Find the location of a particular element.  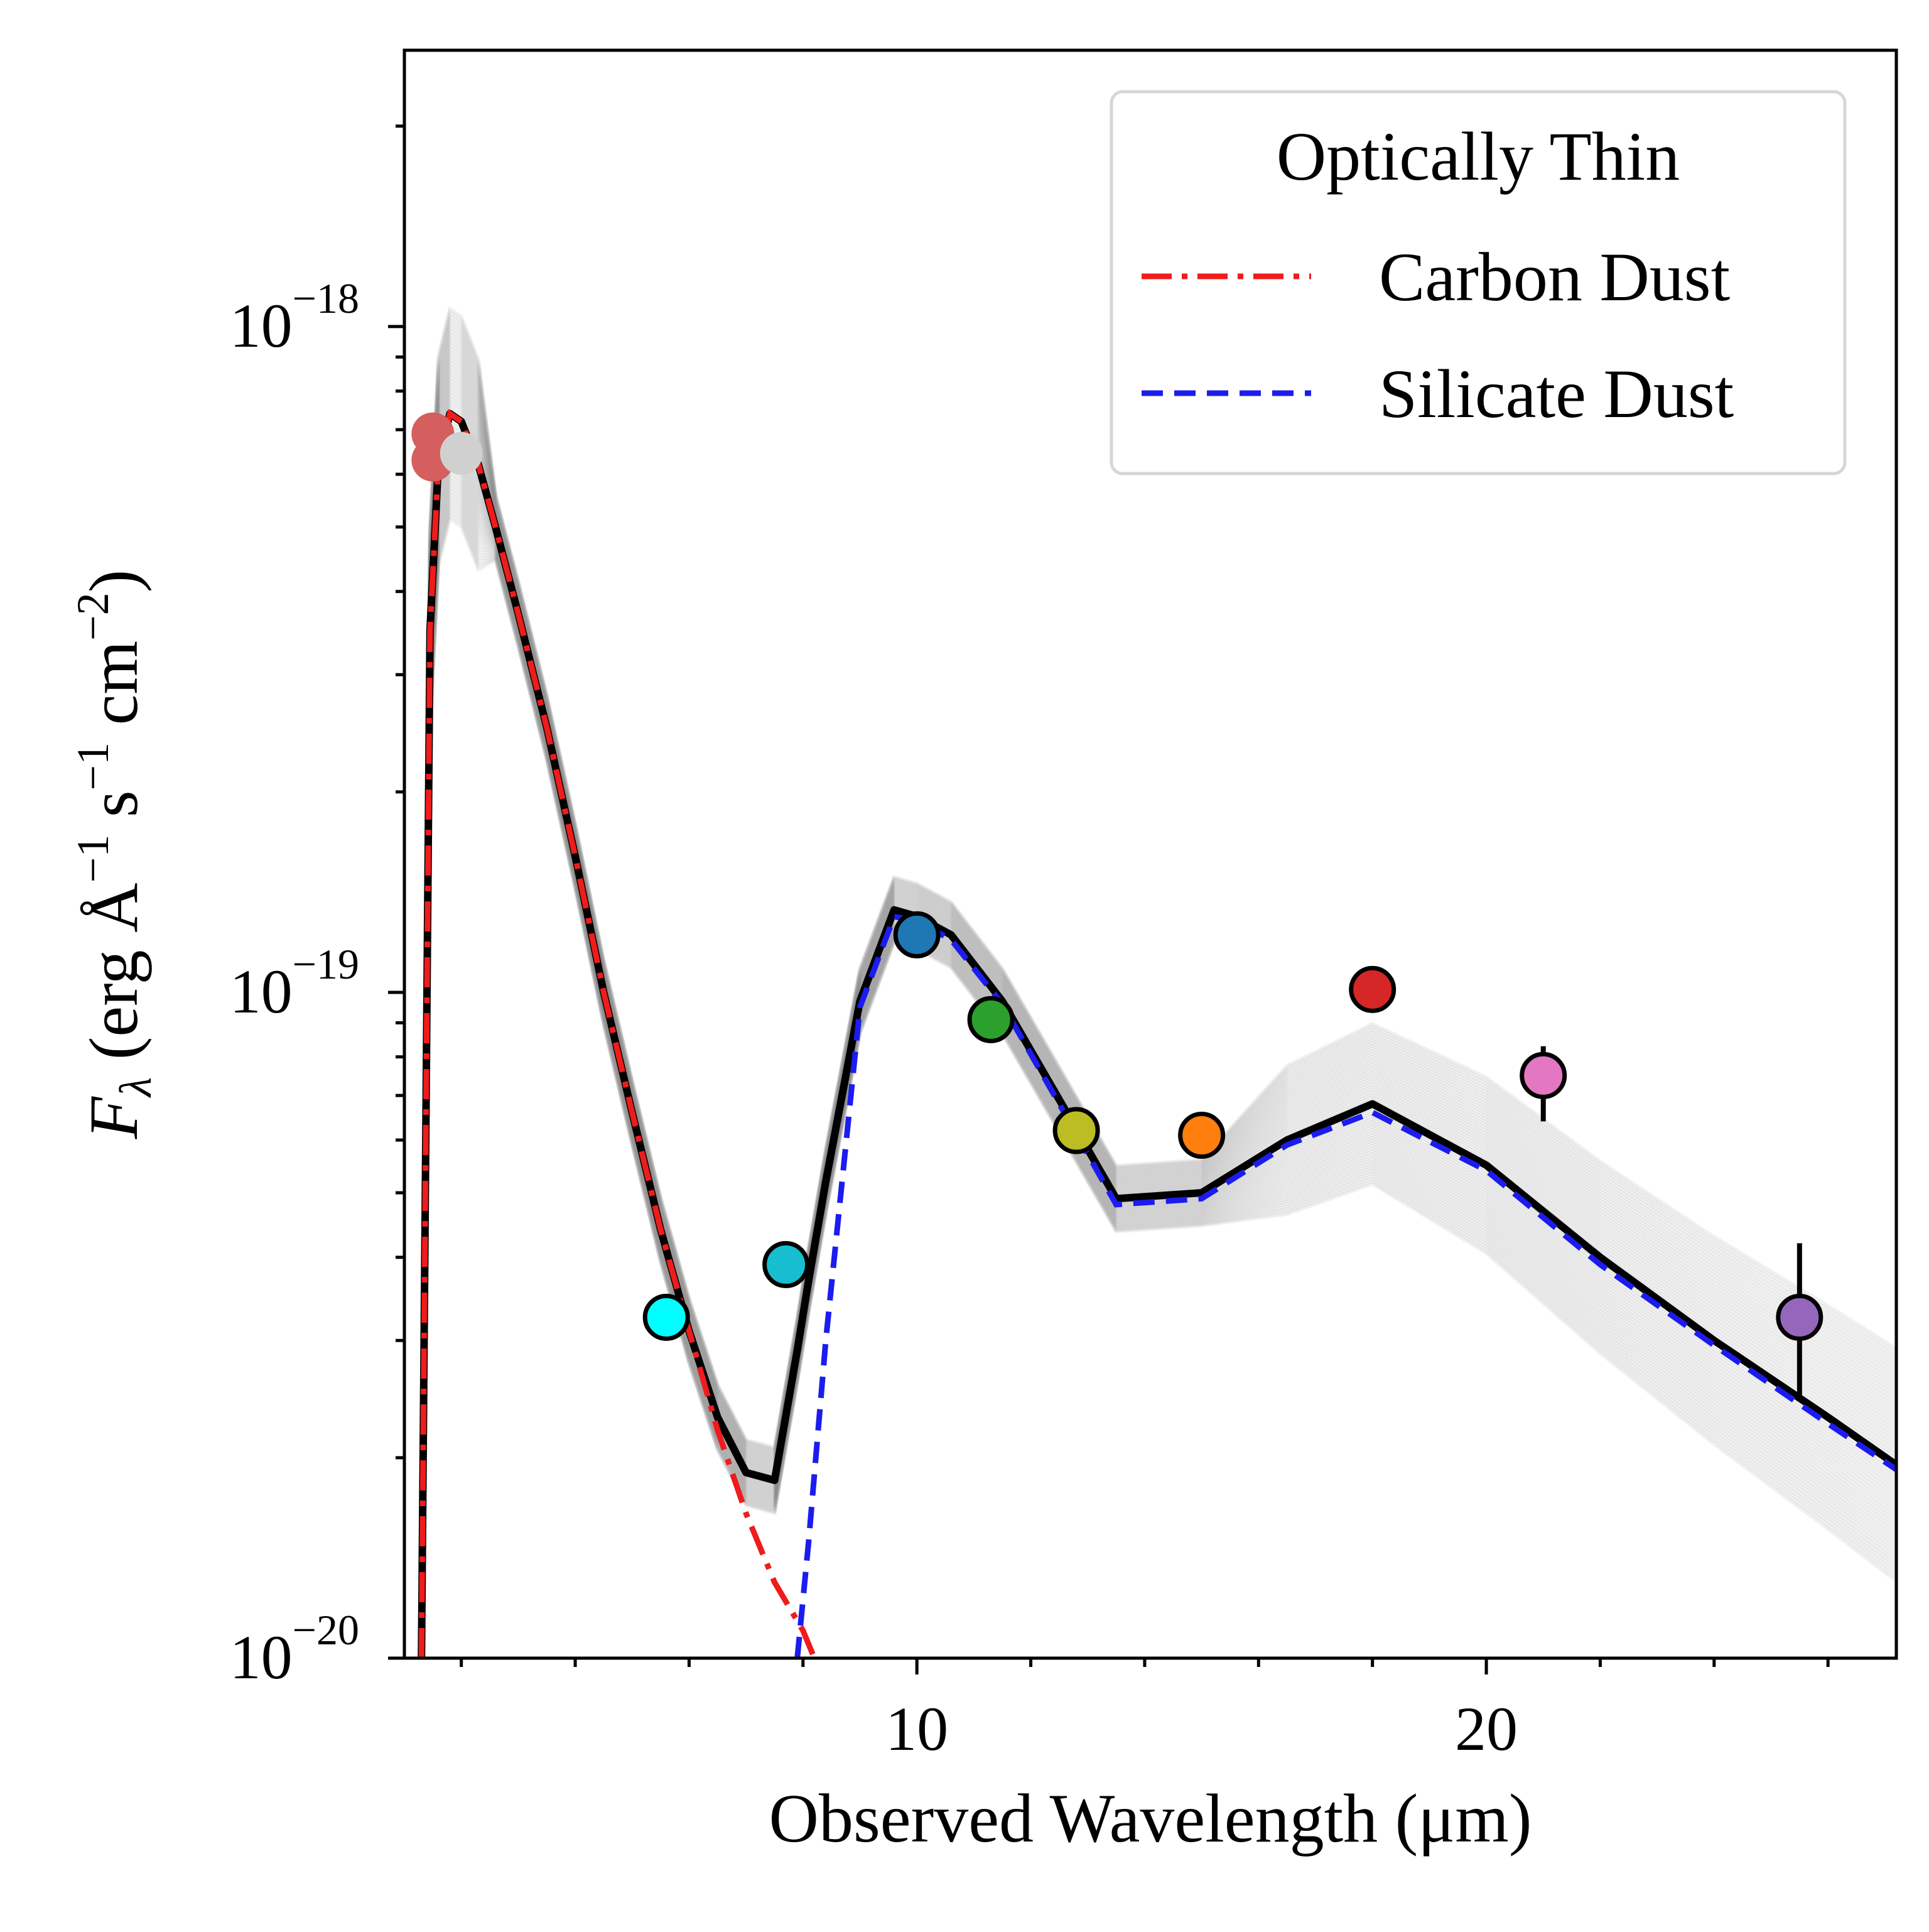

x-tick-label: 20 is located at coordinates (1486, 1729).